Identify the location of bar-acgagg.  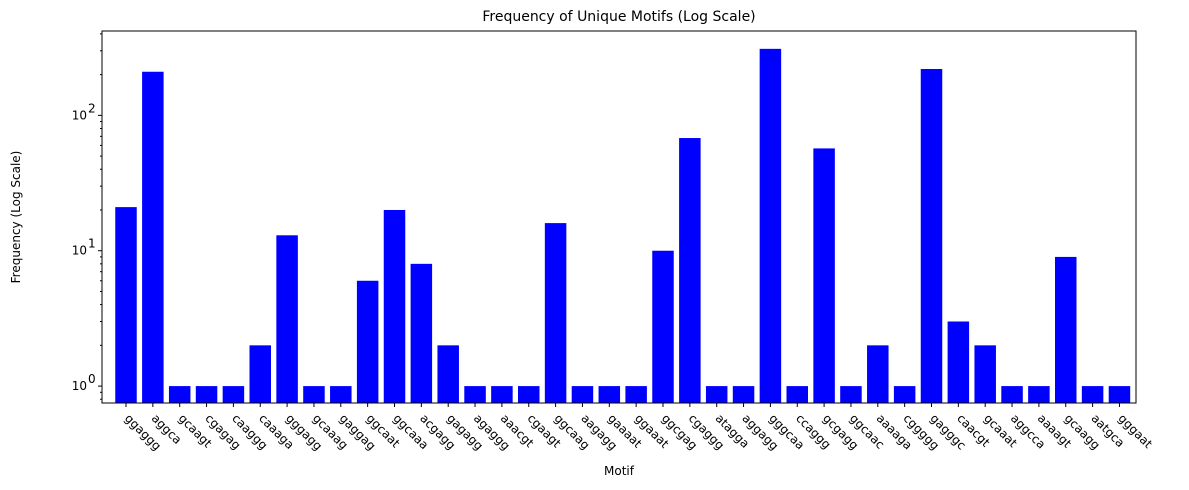
(421, 333).